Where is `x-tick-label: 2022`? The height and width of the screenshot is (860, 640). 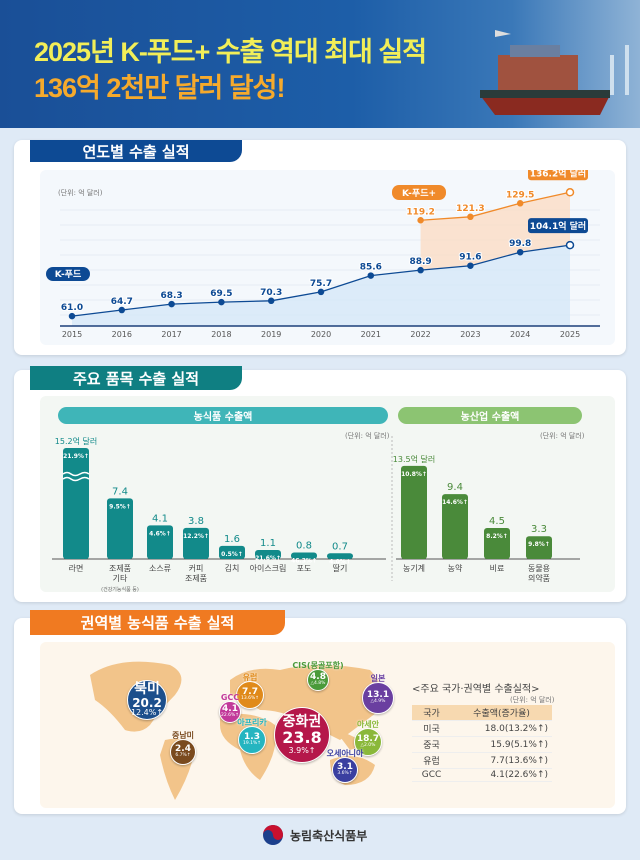 x-tick-label: 2022 is located at coordinates (420, 334).